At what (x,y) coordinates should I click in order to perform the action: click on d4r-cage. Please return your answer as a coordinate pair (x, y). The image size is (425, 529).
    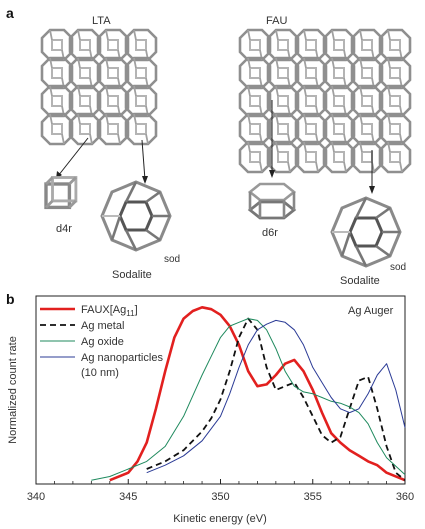
    Looking at the image, I should click on (61, 192).